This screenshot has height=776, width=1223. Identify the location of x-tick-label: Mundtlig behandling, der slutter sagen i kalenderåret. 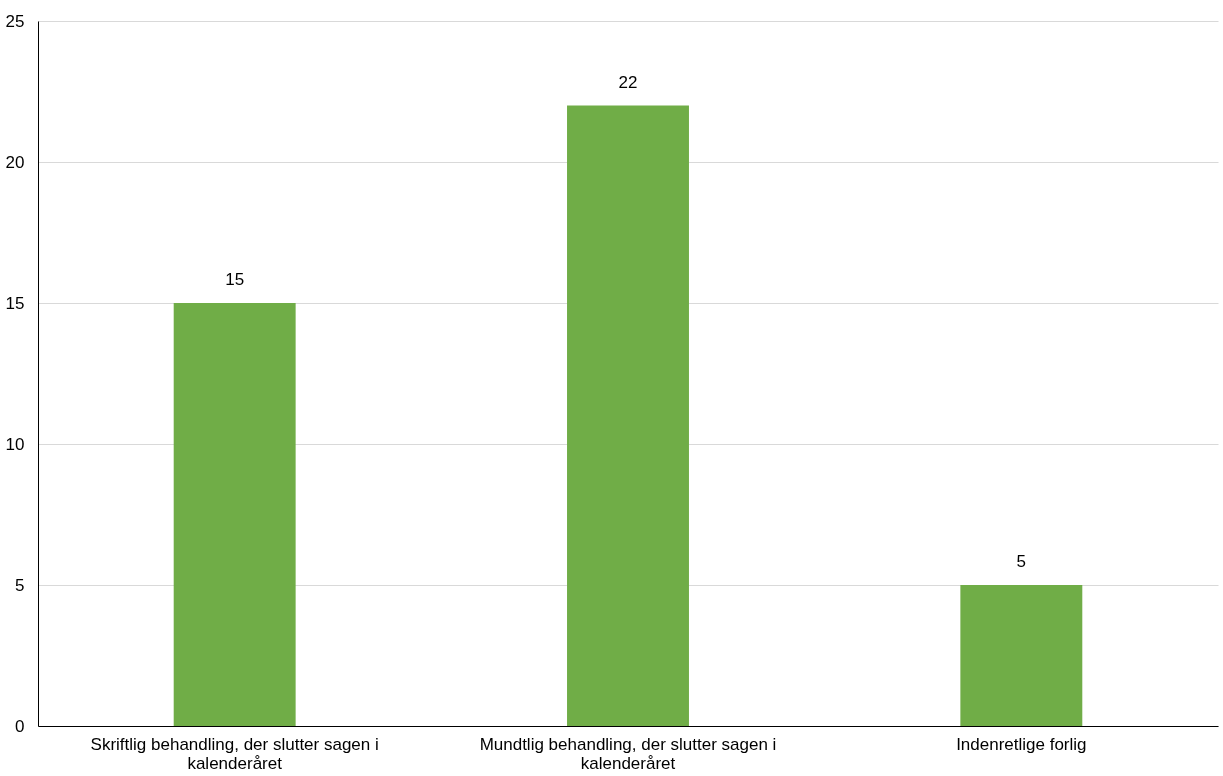
(628, 753).